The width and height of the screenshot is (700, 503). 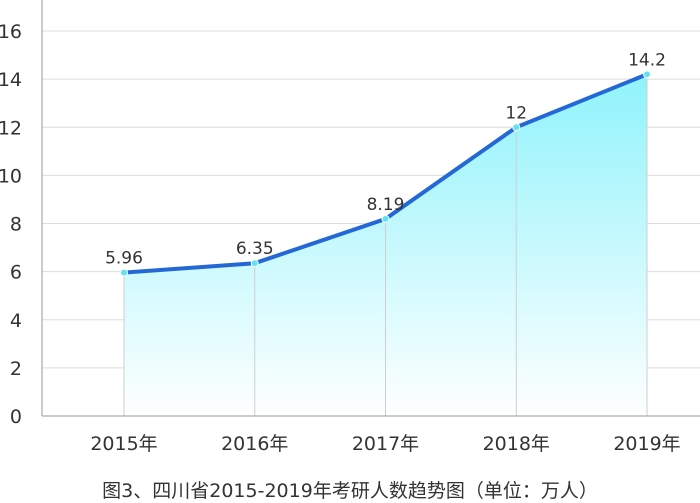 What do you see at coordinates (255, 249) in the screenshot?
I see `data-label: 6.35` at bounding box center [255, 249].